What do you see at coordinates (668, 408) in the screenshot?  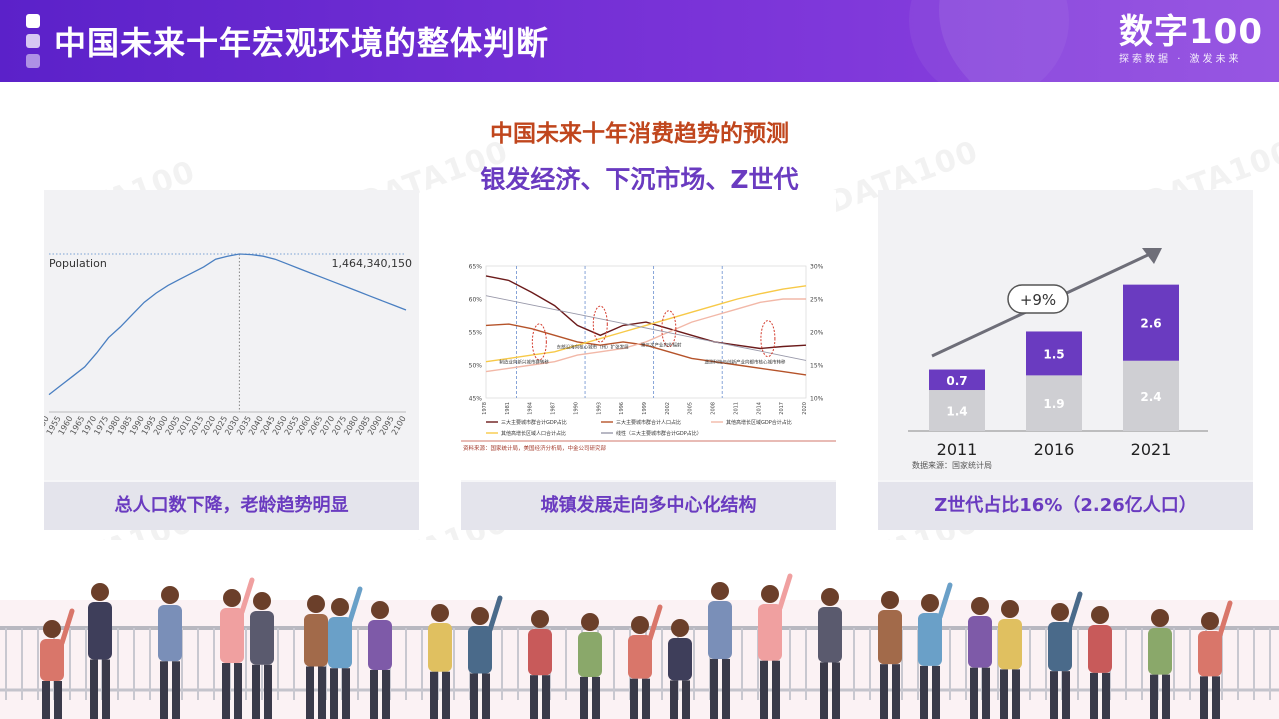 I see `x-tick-label: 2002` at bounding box center [668, 408].